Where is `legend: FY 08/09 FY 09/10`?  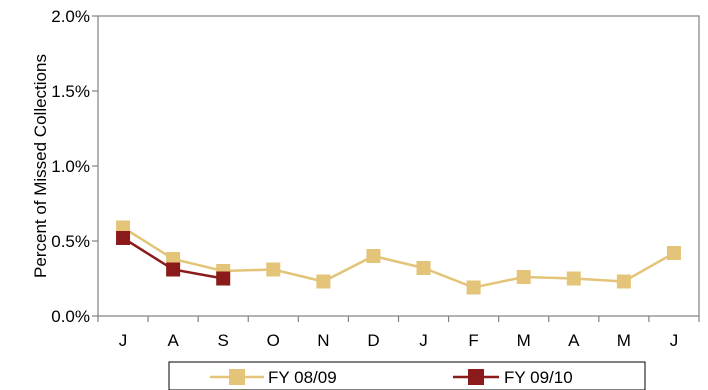
legend: FY 08/09 FY 09/10 is located at coordinates (407, 375).